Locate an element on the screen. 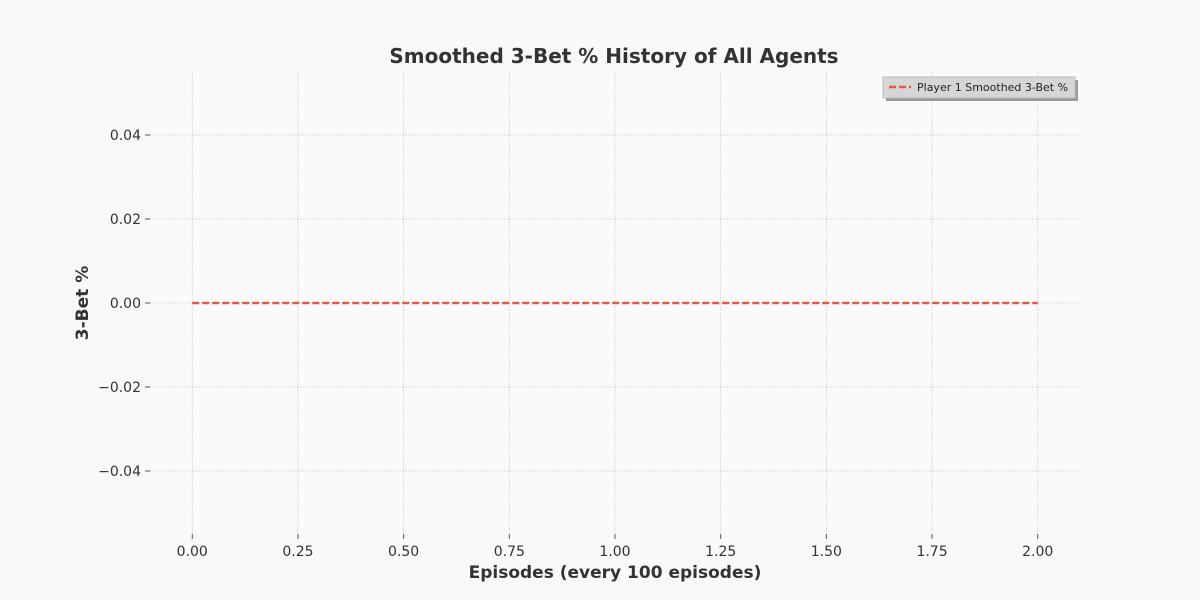  x-tick-label: 1.75 is located at coordinates (931, 552).